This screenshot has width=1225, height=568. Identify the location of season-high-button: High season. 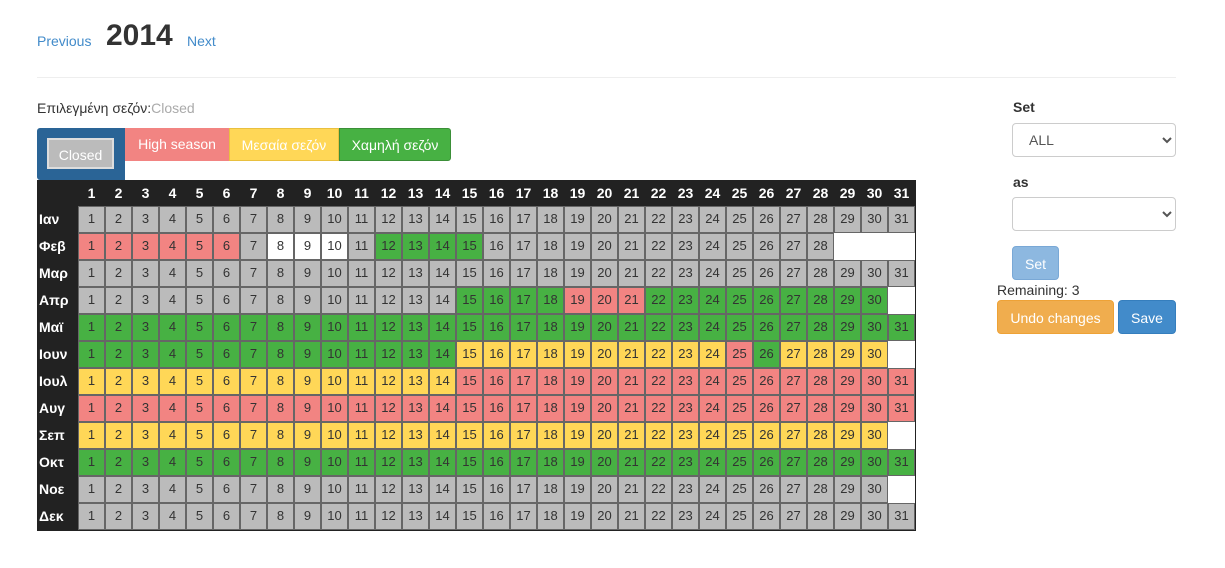
(177, 144).